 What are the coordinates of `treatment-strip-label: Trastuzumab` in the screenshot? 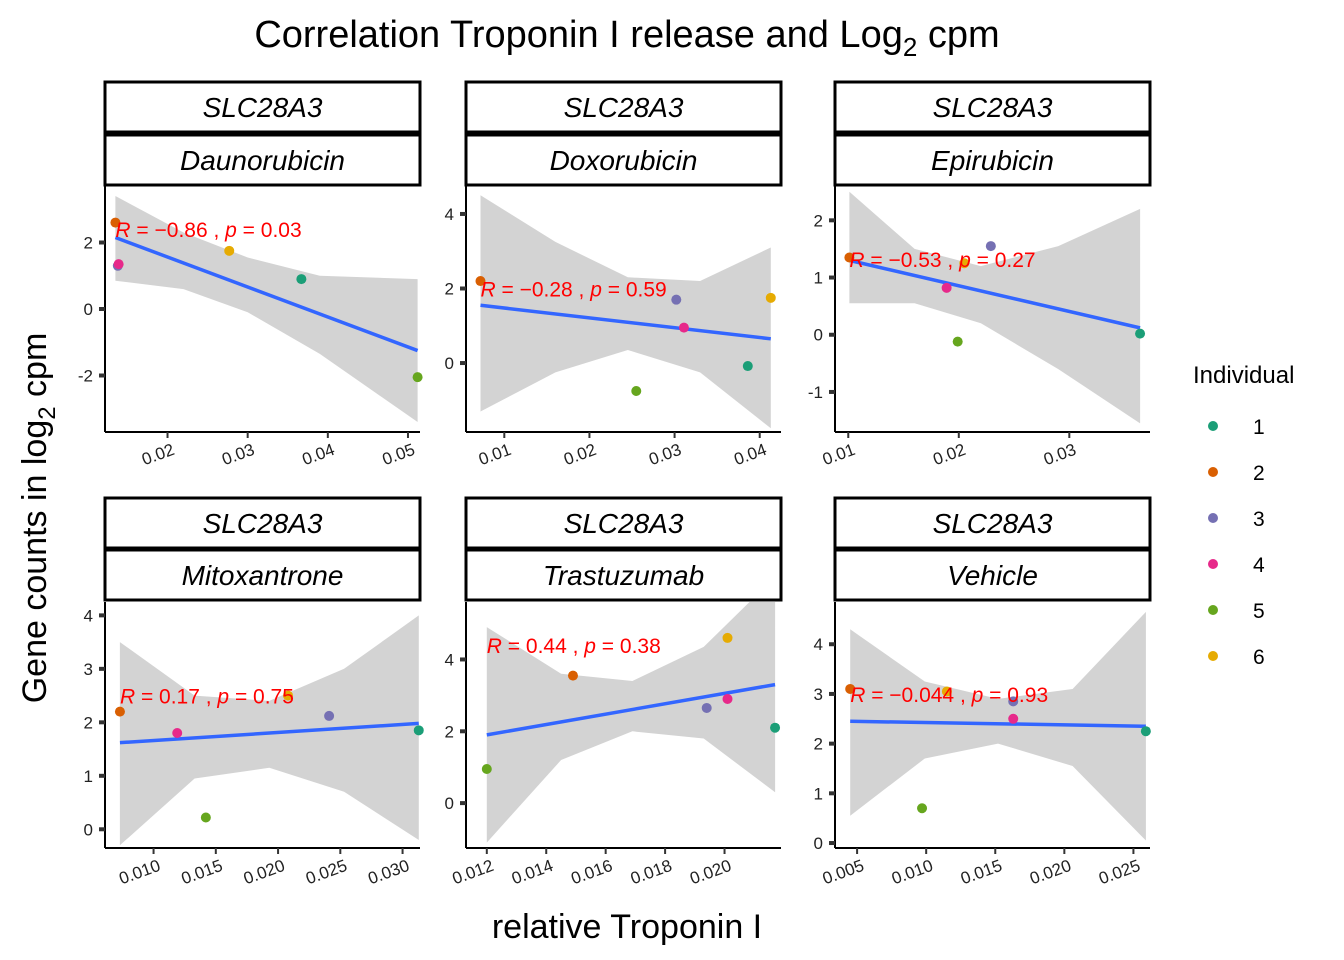 It's located at (623, 575).